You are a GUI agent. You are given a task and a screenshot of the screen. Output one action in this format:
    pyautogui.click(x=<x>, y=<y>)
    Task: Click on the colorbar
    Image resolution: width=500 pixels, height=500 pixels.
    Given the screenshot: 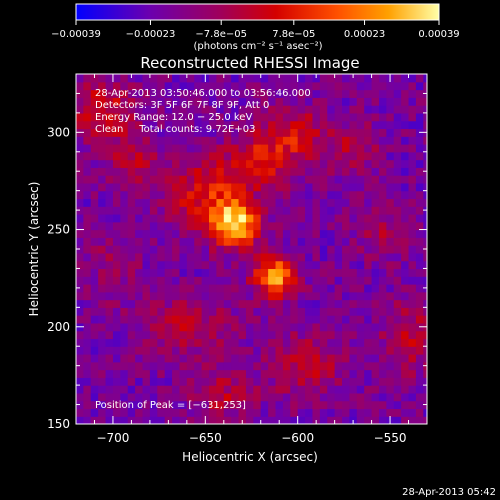 What is the action you would take?
    pyautogui.click(x=257, y=12)
    